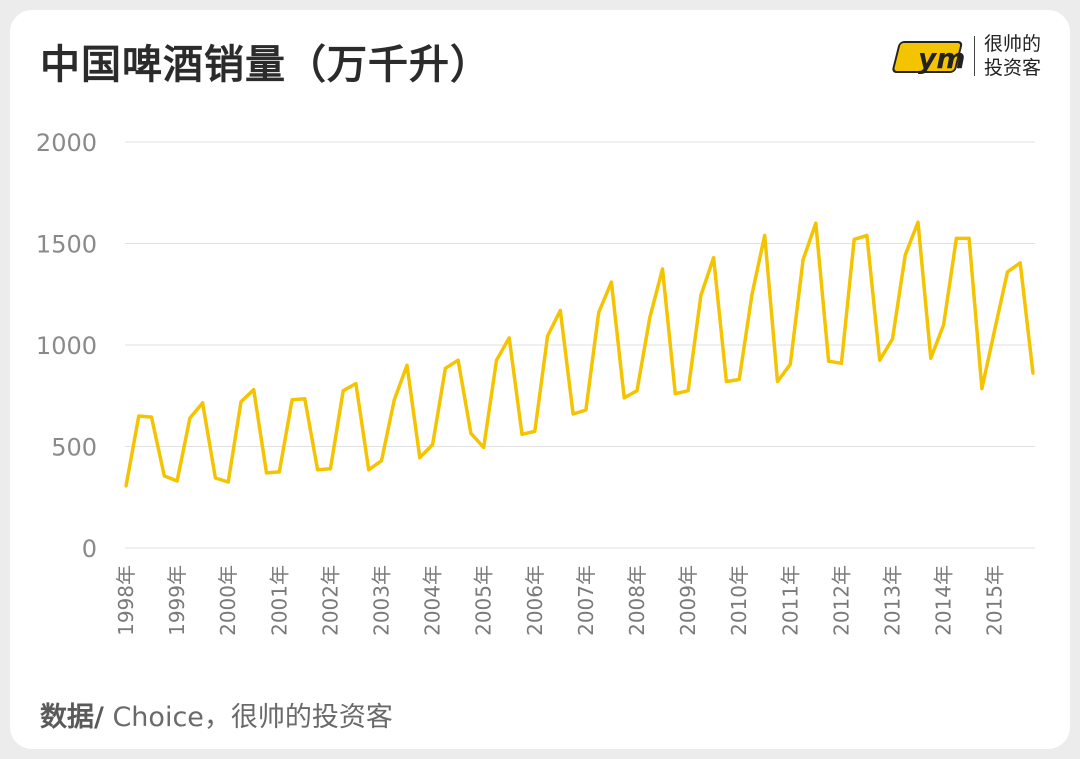 This screenshot has height=759, width=1080. I want to click on logo-text: 很帅的 投资客, so click(1012, 56).